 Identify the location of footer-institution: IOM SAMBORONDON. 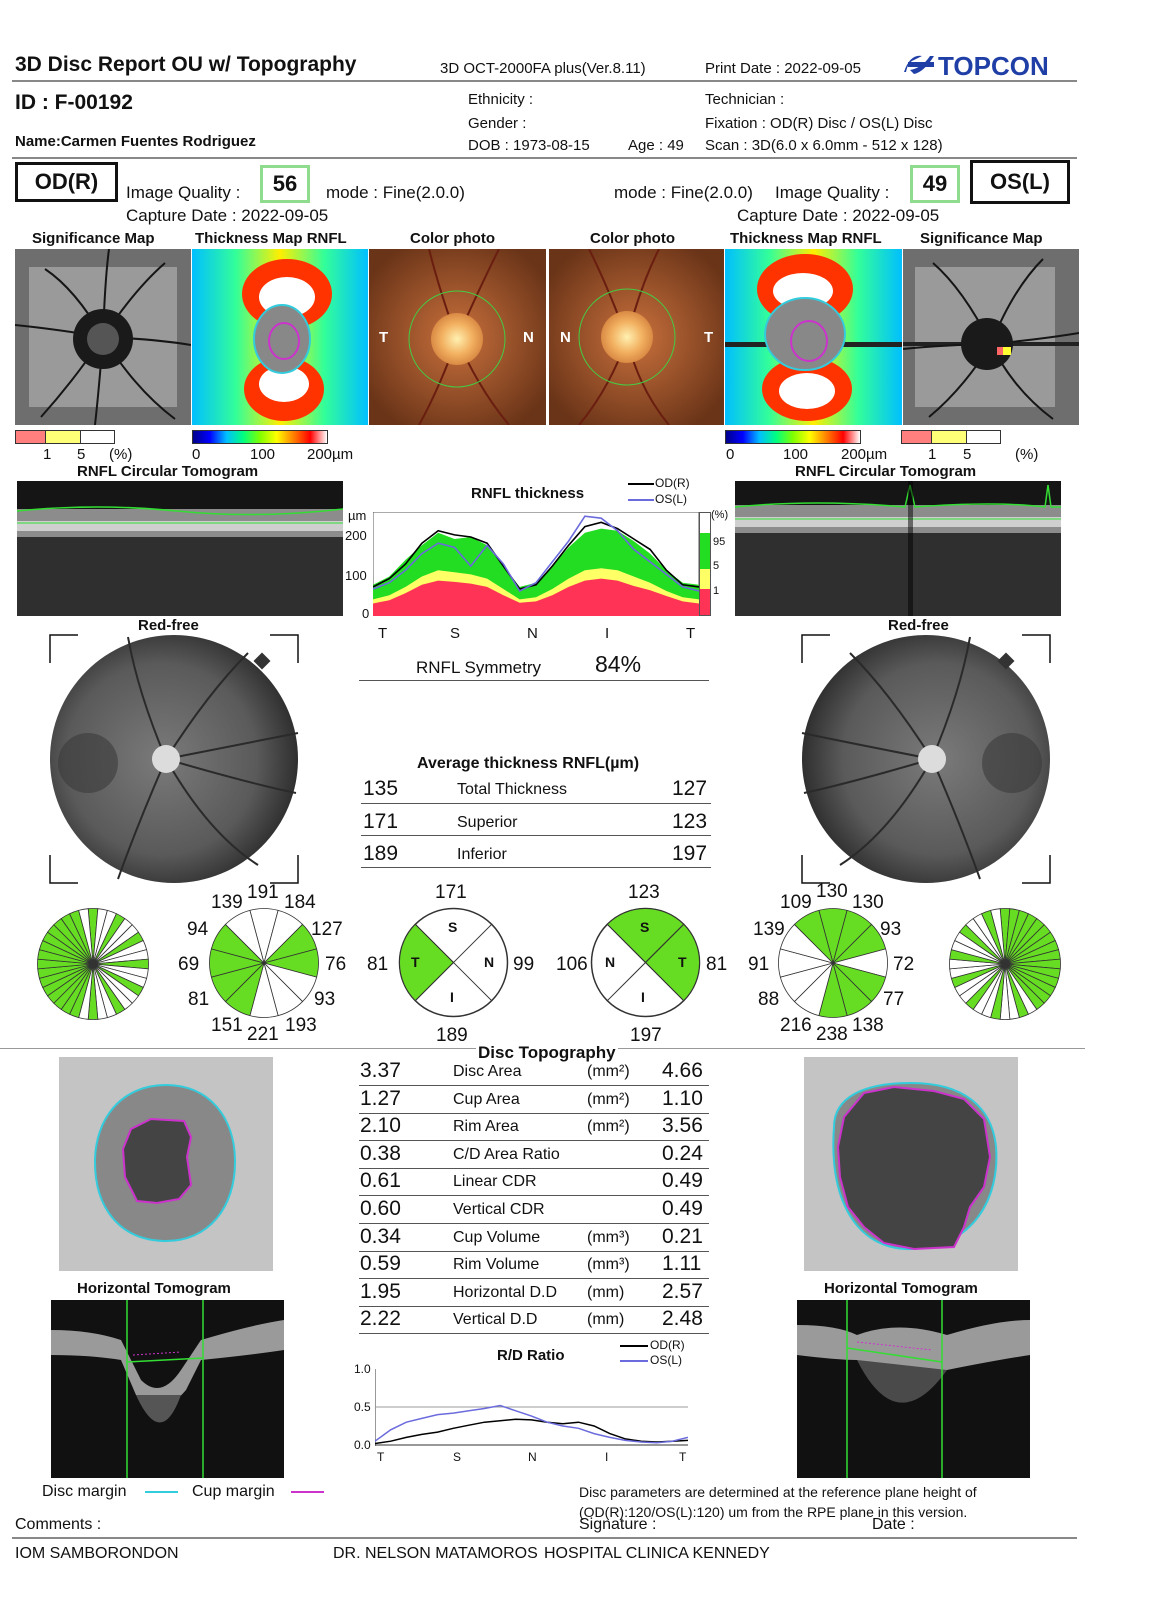
(97, 1553).